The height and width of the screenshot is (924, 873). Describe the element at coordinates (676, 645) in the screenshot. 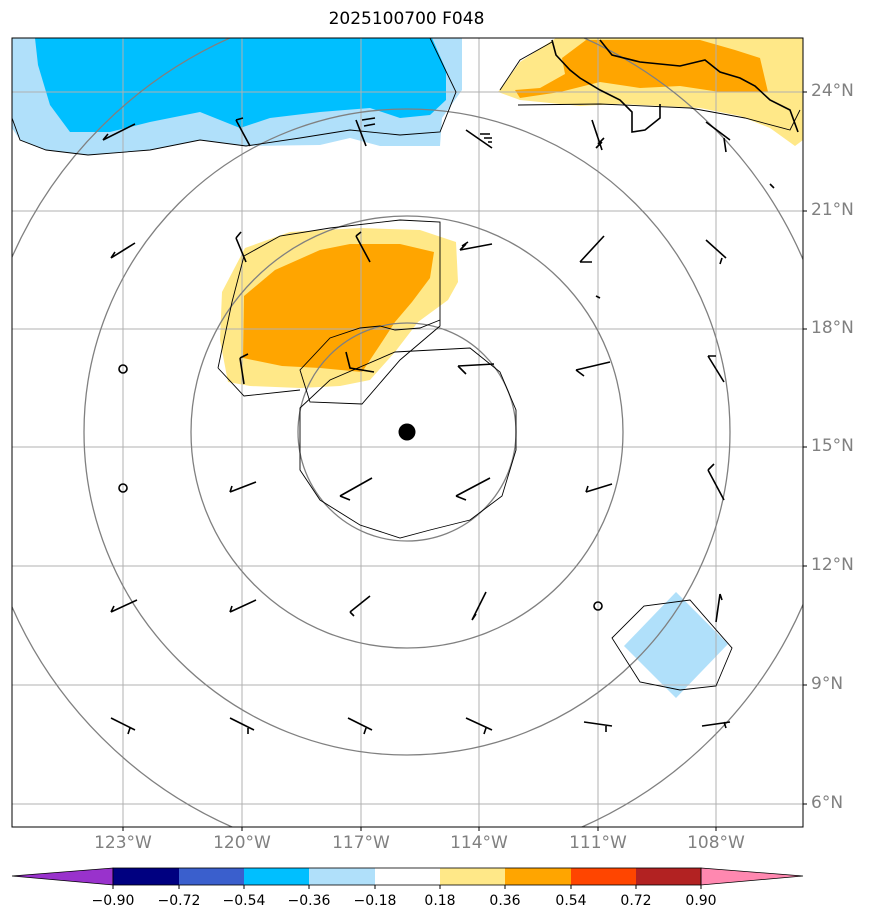

I see `neg-anomaly-southeast` at that location.